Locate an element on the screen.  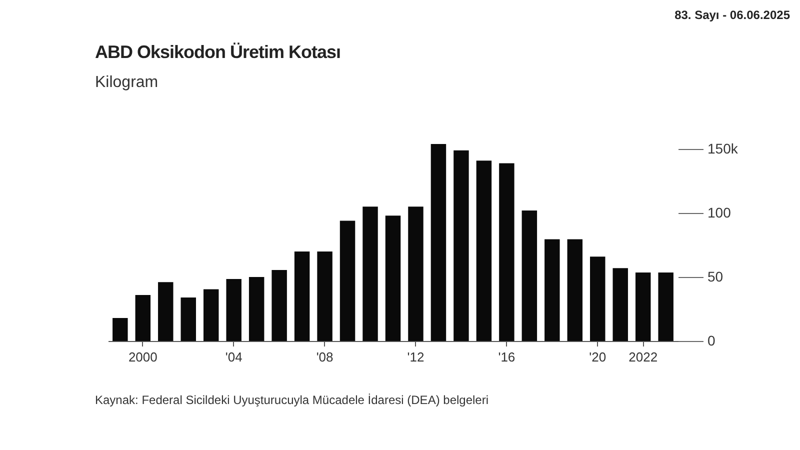
chart-subtitle: Kilogram is located at coordinates (126, 83).